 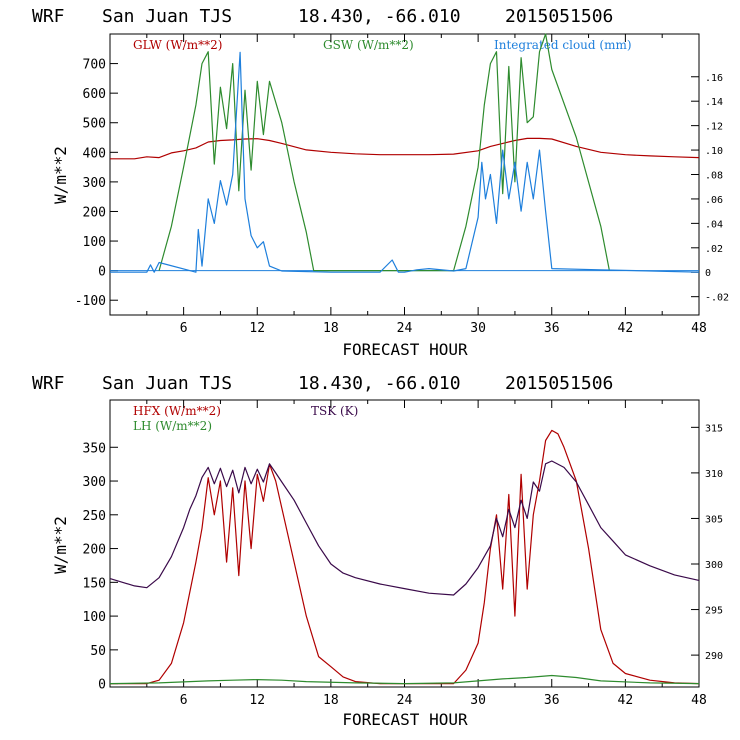 I want to click on y-tick-label: 600, so click(x=94, y=94).